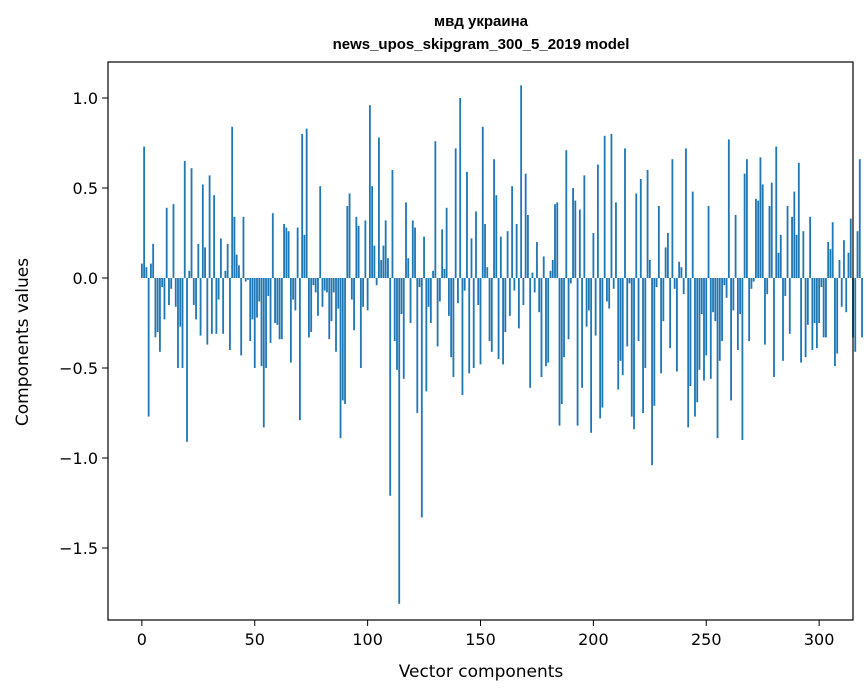 The width and height of the screenshot is (867, 700). What do you see at coordinates (255, 639) in the screenshot?
I see `x-tick-label: 50` at bounding box center [255, 639].